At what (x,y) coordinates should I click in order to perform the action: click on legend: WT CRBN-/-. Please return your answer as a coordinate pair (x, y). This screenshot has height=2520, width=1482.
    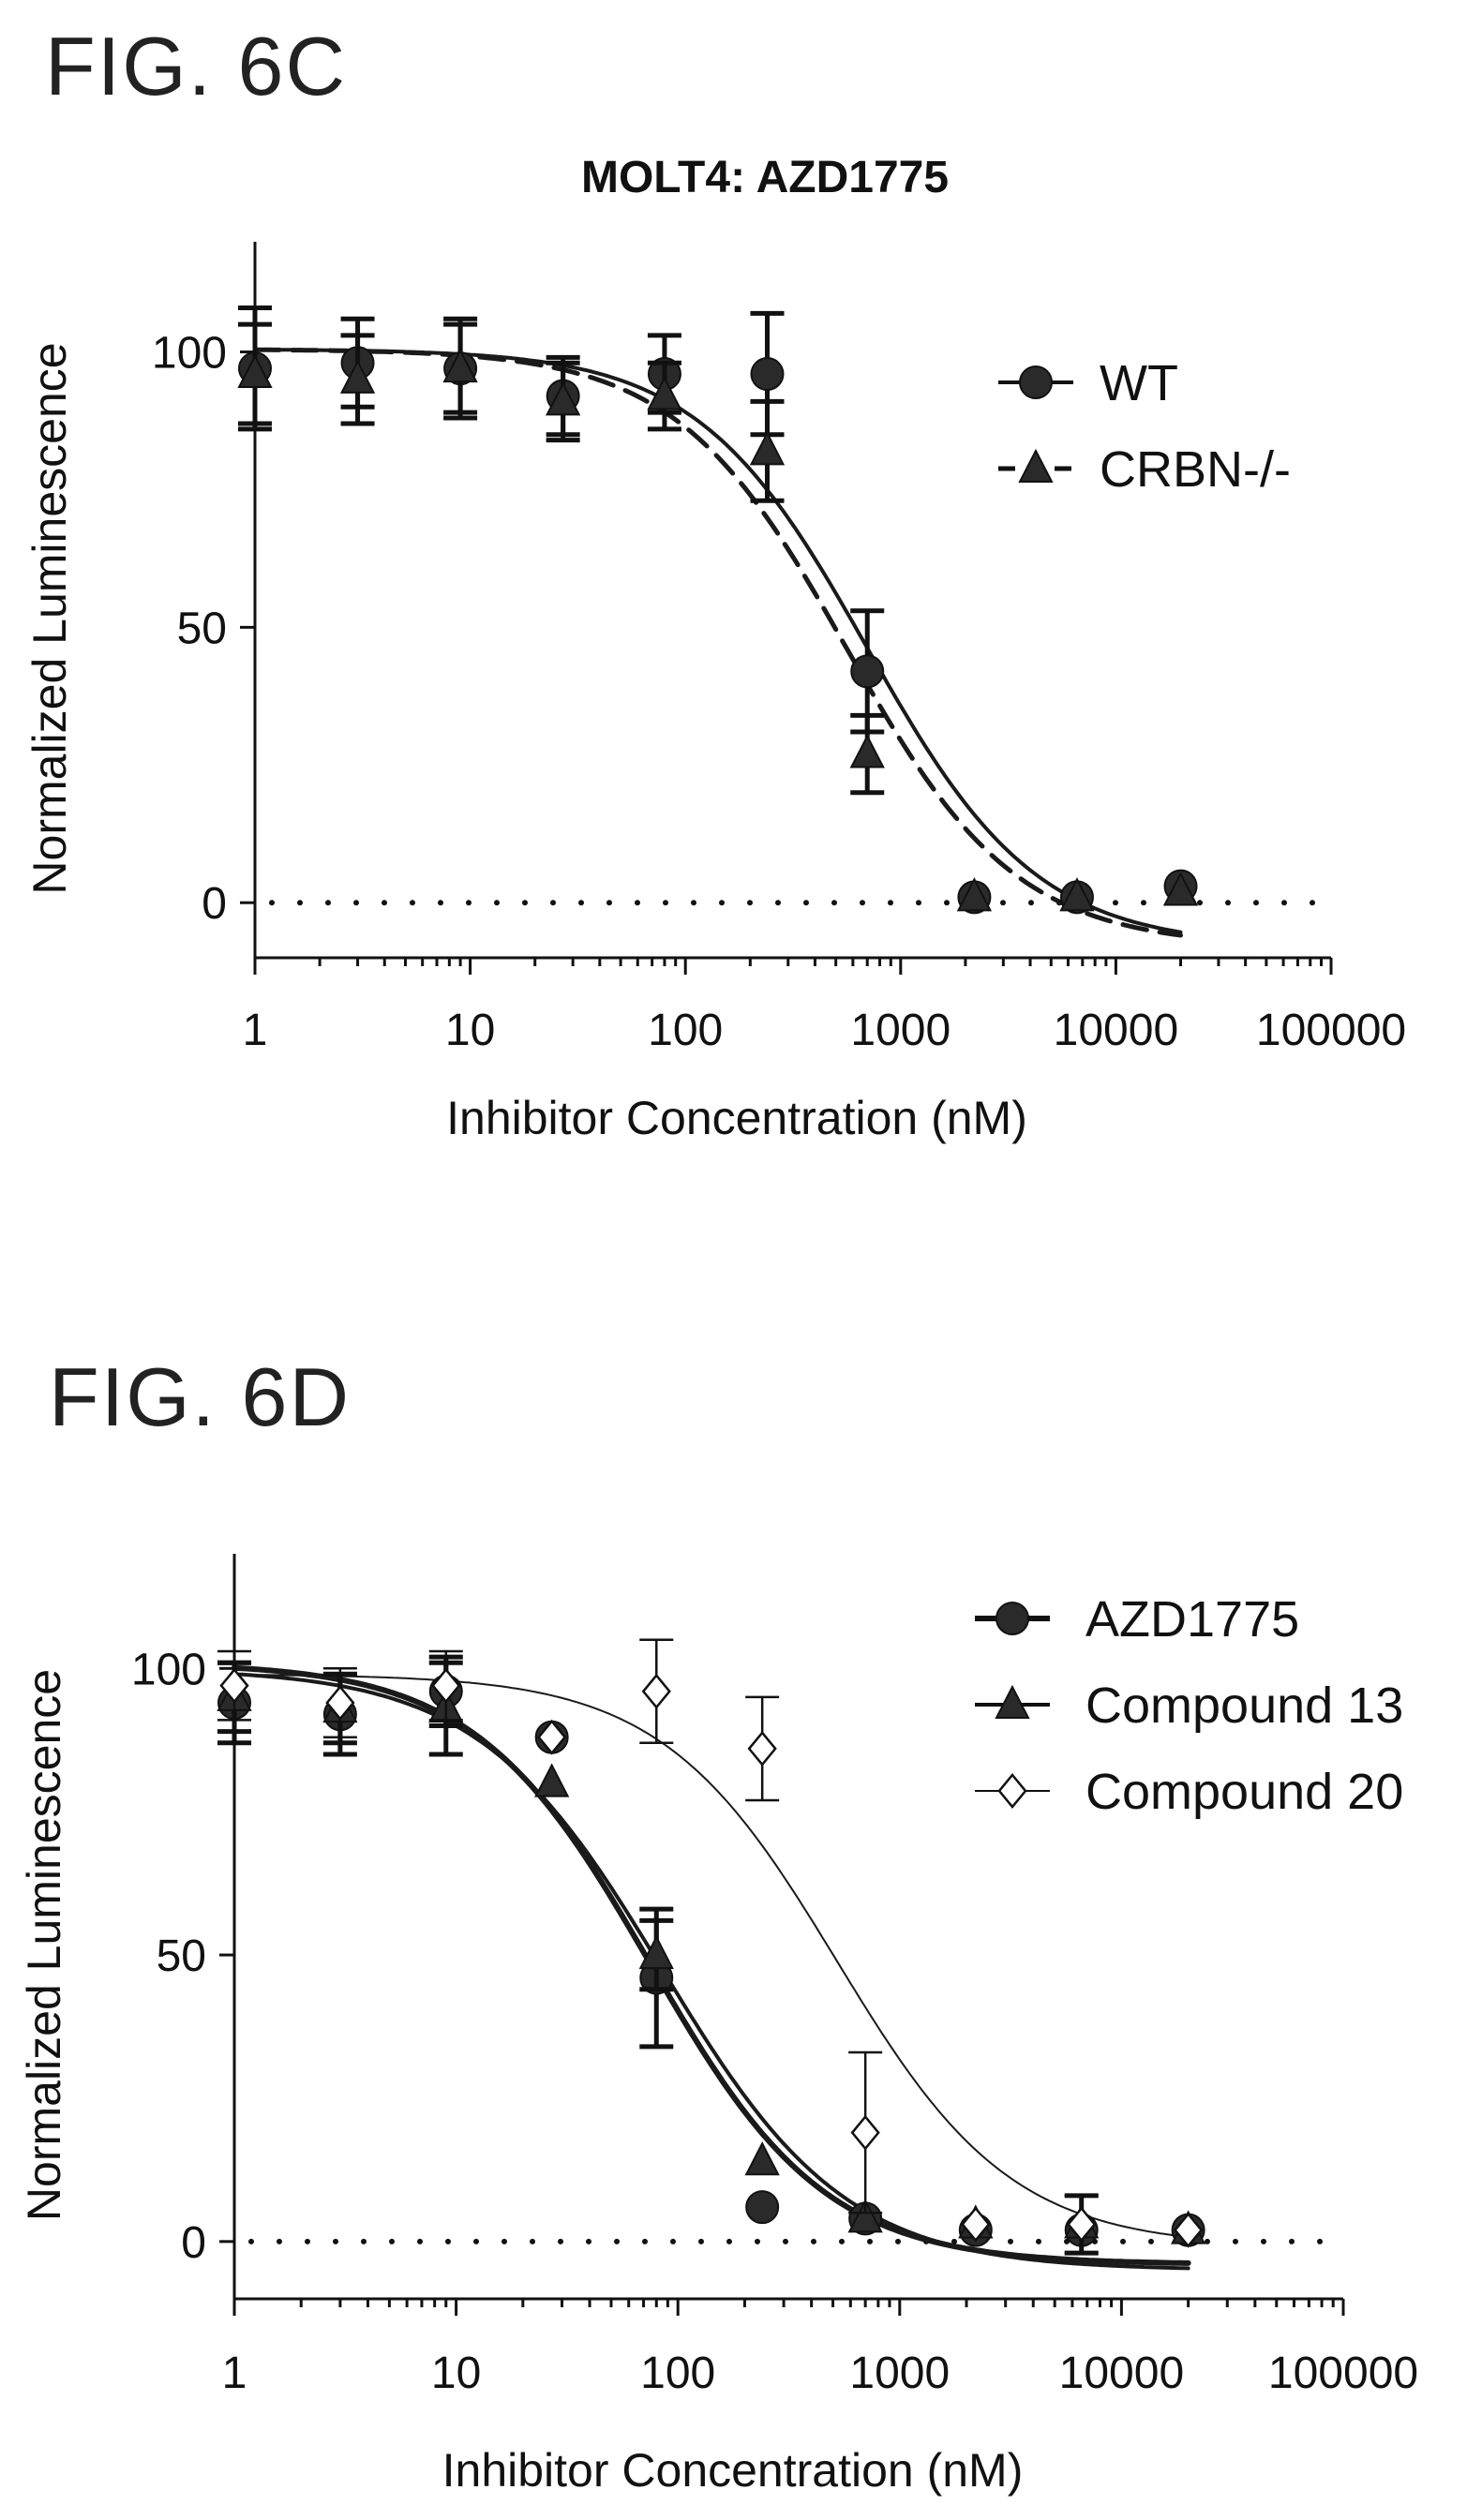
    Looking at the image, I should click on (1144, 426).